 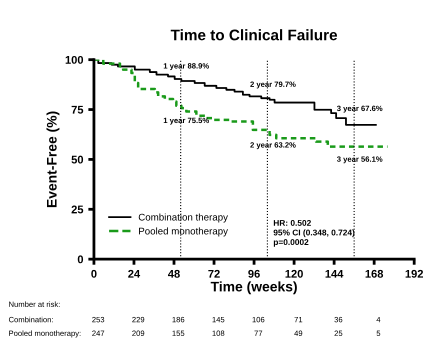 I want to click on x-tick-label: 0, so click(x=94, y=274).